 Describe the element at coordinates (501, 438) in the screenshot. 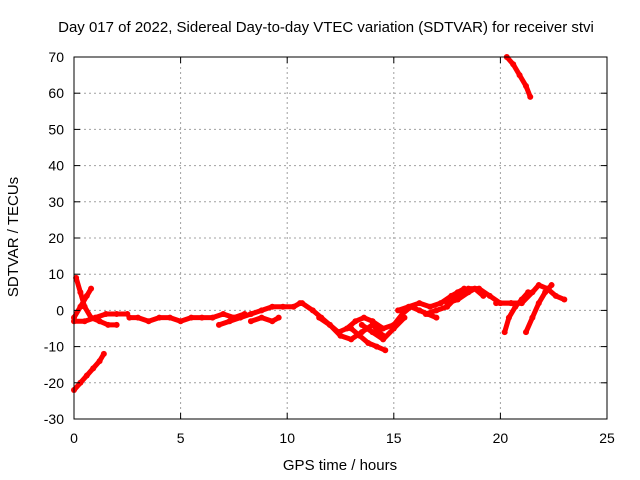

I see `x-tick-label: 20` at that location.